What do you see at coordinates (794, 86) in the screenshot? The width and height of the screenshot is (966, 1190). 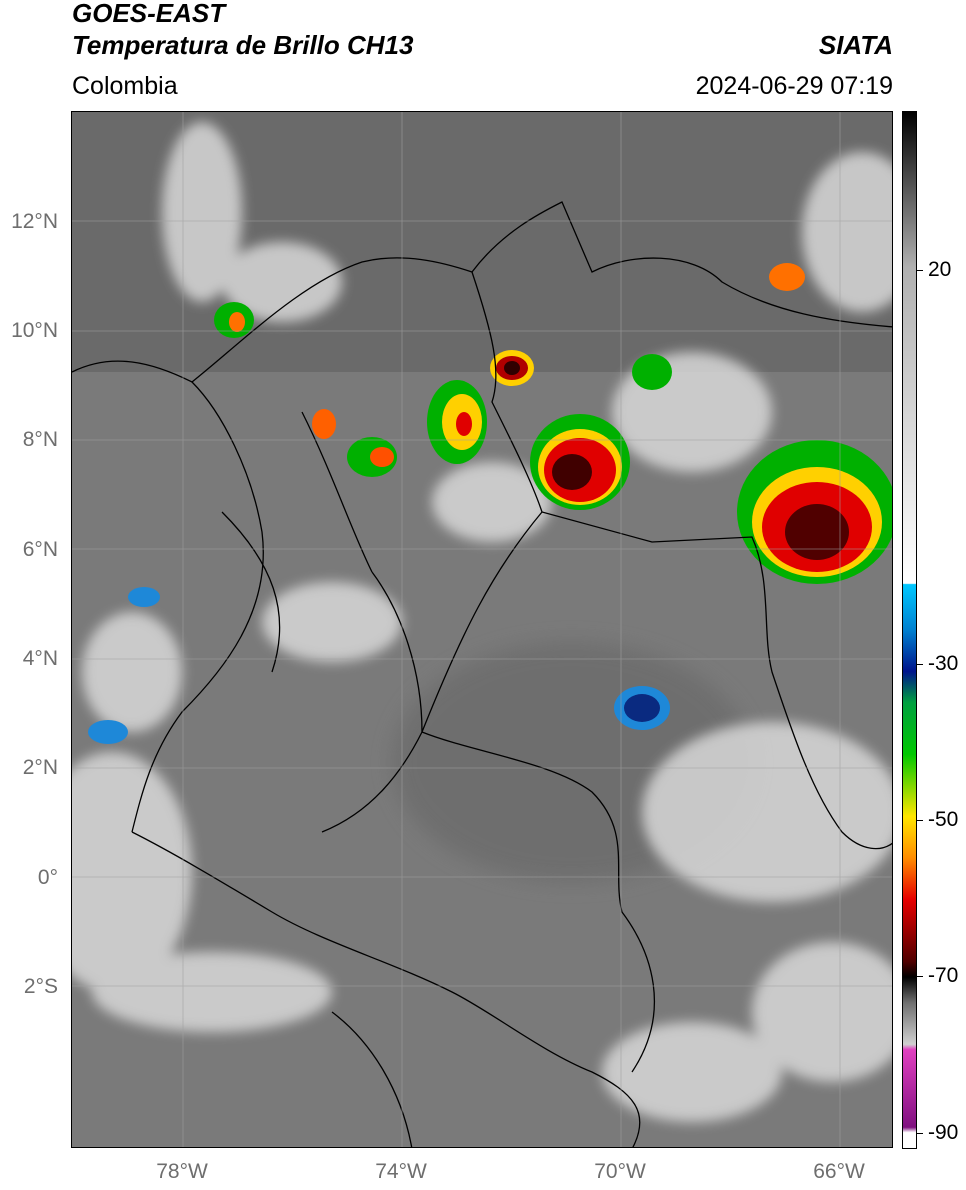 I see `timestamp-label: 2024-06-29 07:19` at bounding box center [794, 86].